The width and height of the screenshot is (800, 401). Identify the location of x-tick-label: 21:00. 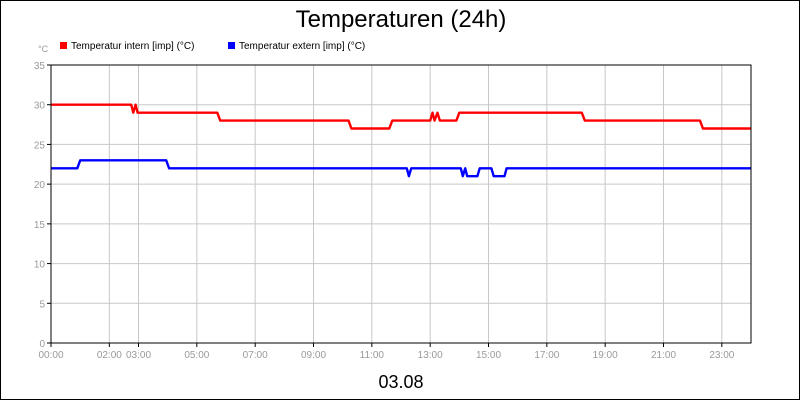
(663, 355).